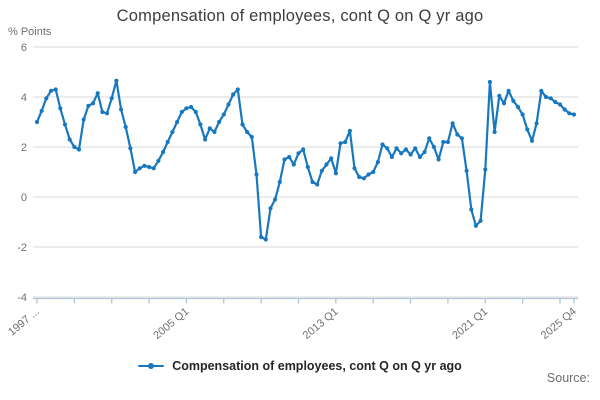 The image size is (600, 400). What do you see at coordinates (321, 324) in the screenshot?
I see `svg-text: 2013 Q1` at bounding box center [321, 324].